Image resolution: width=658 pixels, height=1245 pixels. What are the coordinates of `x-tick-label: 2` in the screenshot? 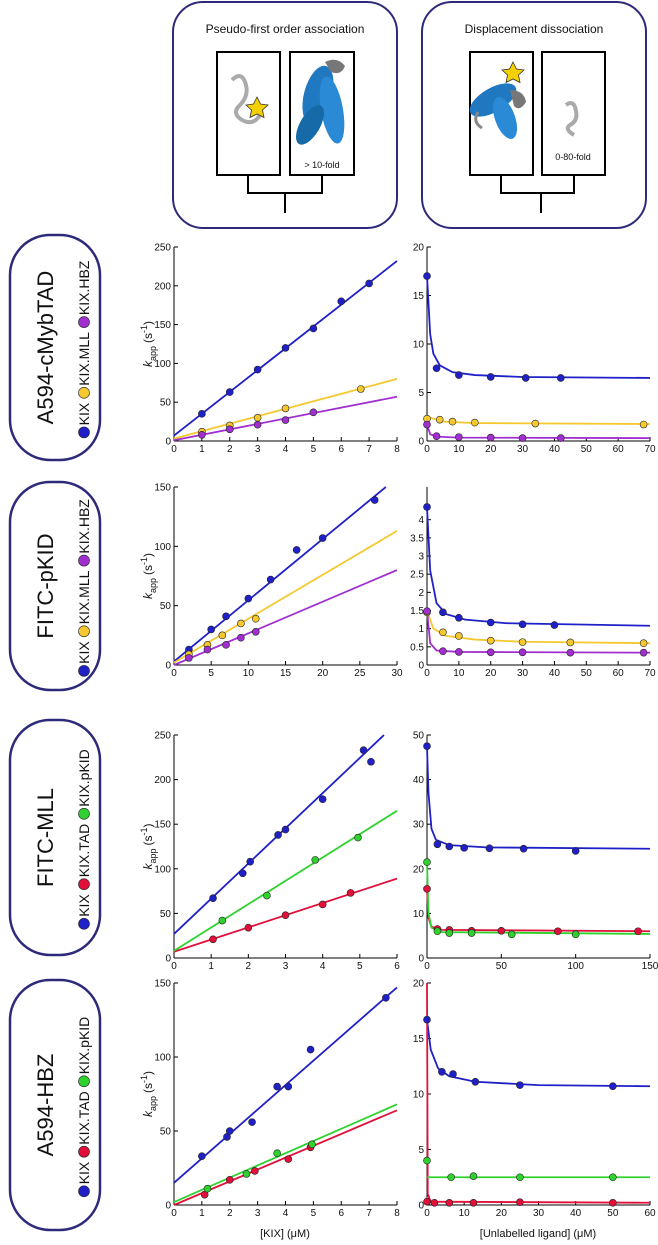 It's located at (249, 966).